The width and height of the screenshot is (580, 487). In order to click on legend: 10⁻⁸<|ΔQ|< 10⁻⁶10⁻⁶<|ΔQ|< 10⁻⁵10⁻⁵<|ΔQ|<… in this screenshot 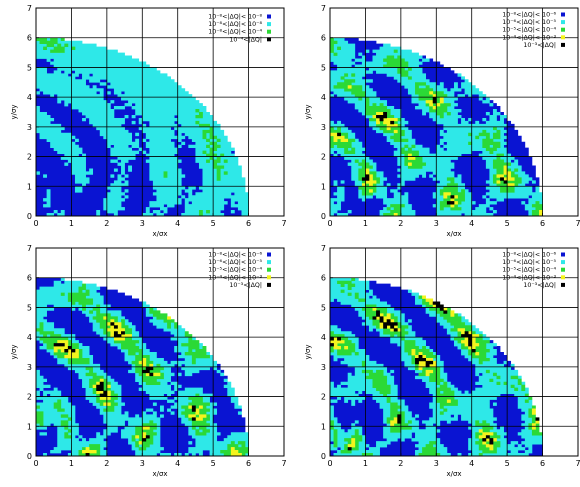, I will do `click(533, 270)`.